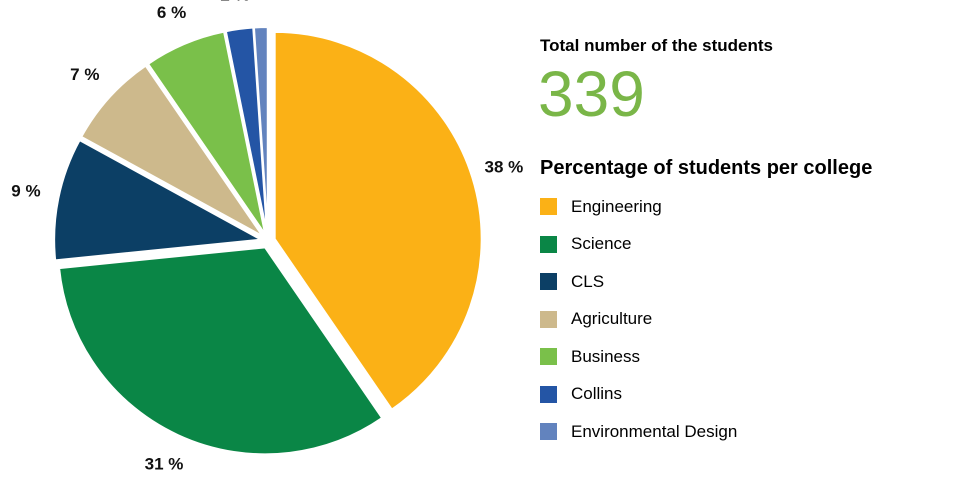 This screenshot has width=957, height=479. Describe the element at coordinates (548, 244) in the screenshot. I see `legend-swatch-science` at that location.